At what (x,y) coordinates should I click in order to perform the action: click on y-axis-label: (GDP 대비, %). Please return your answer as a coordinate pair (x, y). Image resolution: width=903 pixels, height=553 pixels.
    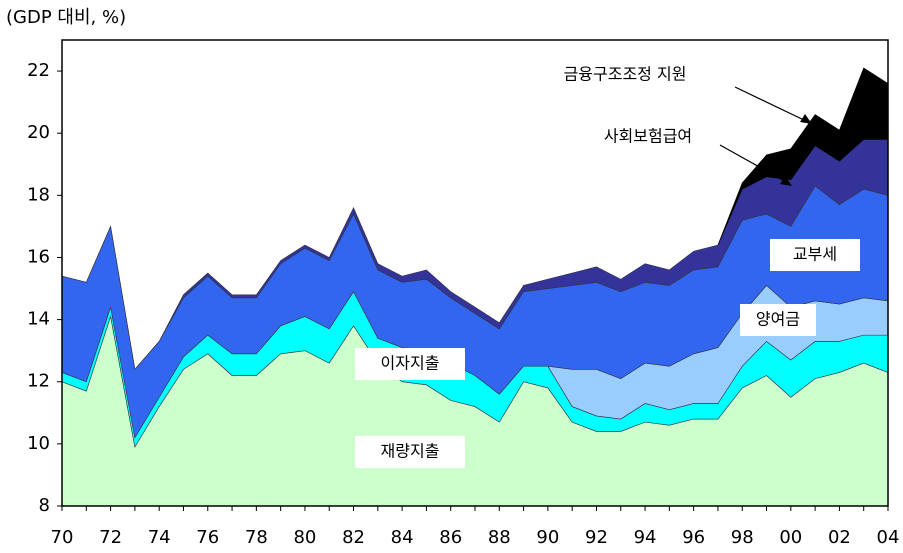
    Looking at the image, I should click on (66, 17).